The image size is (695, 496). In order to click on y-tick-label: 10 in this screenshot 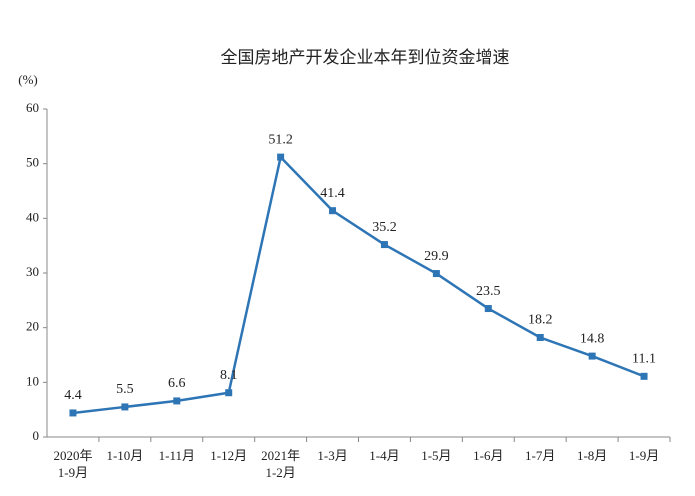, I will do `click(32, 380)`.